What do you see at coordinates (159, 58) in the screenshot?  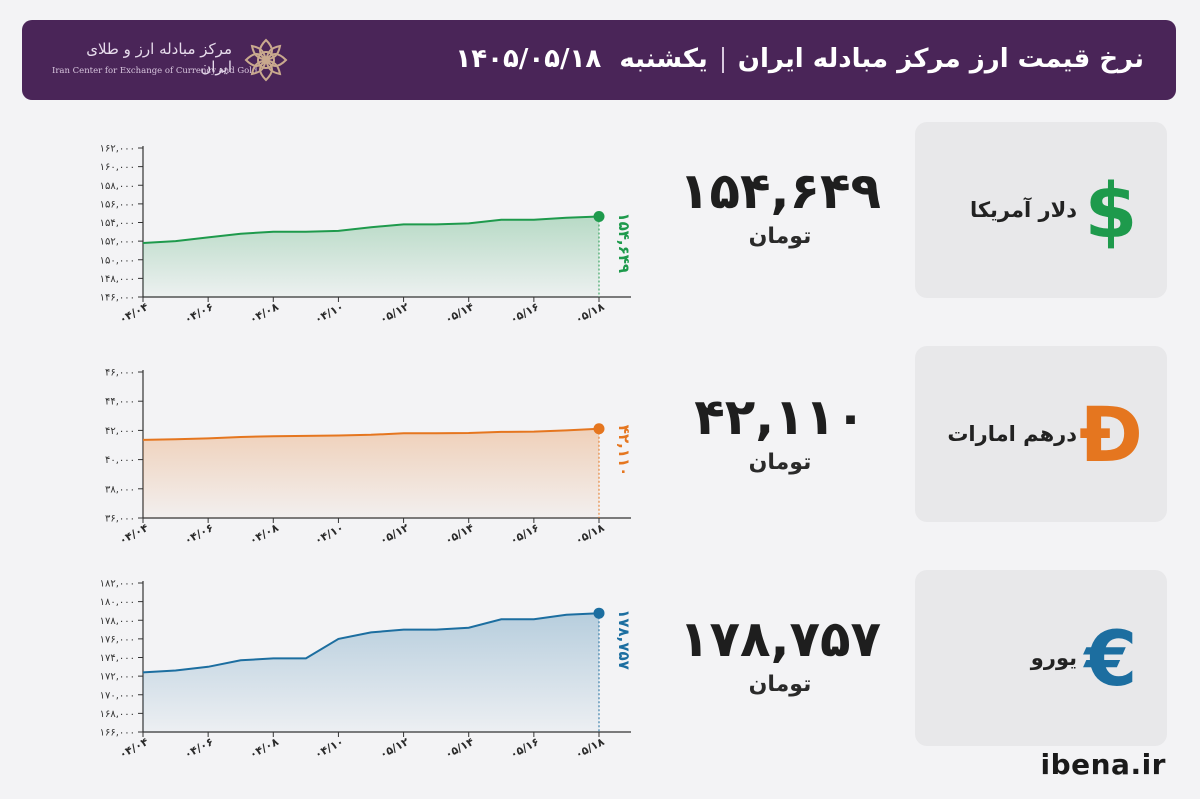 I see `logo-text-fa: مرکز مبادله ارز و طلای ایران` at bounding box center [159, 58].